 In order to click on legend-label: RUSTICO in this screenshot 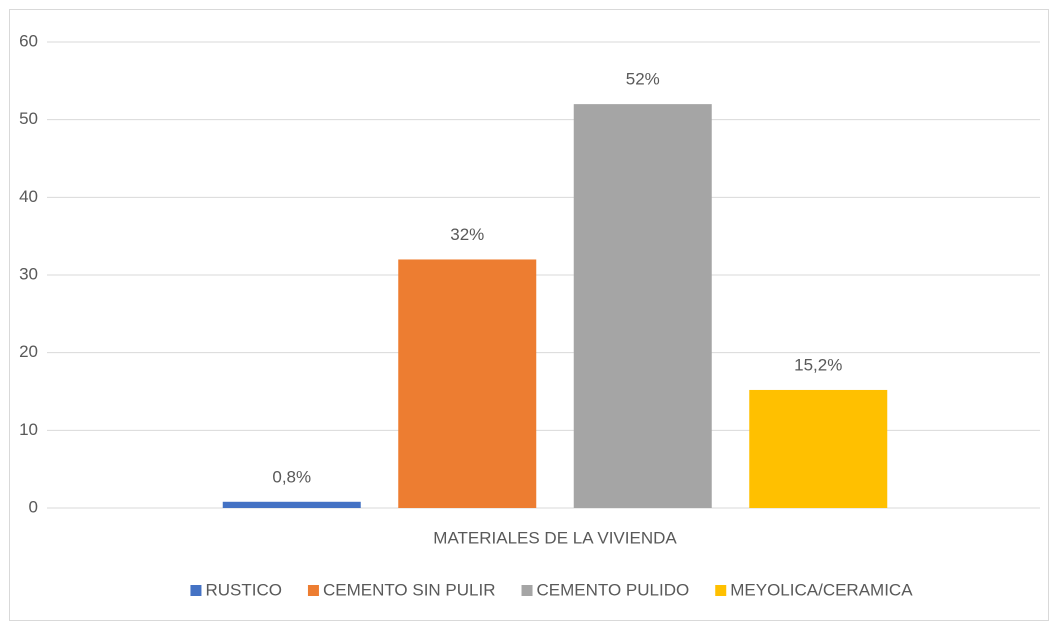, I will do `click(243, 589)`.